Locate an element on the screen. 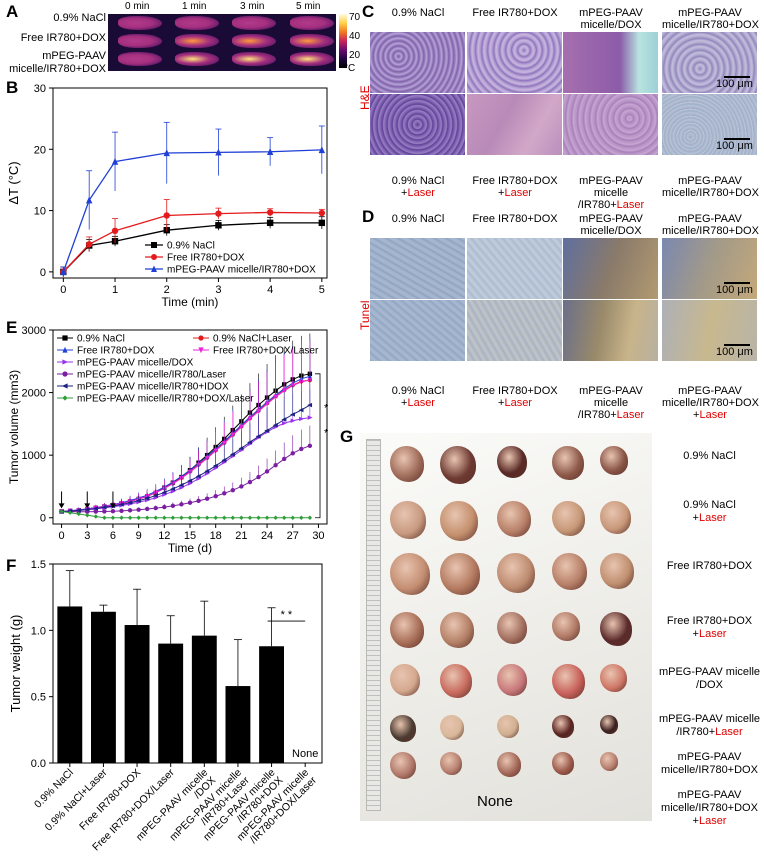 The image size is (764, 861). tumor-row-label-line: Free IR780+DOX is located at coordinates (709, 621).